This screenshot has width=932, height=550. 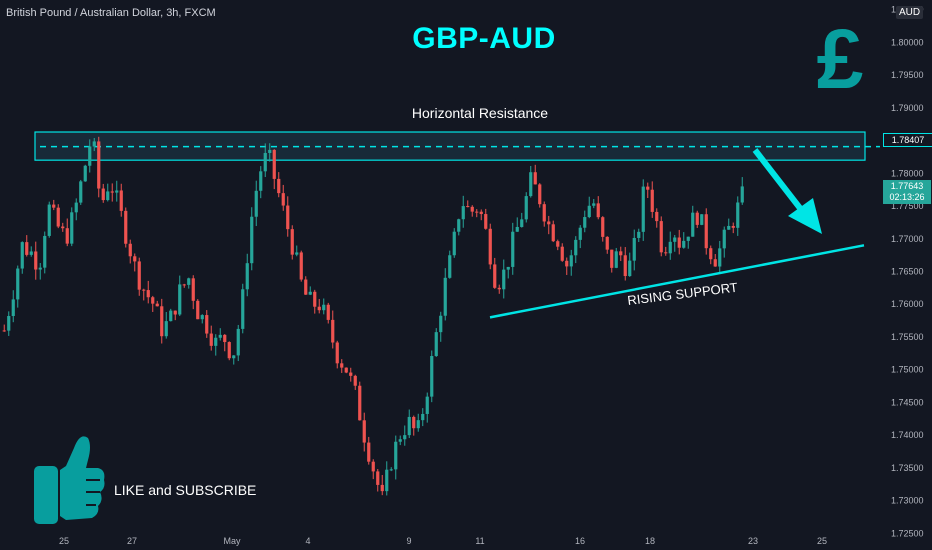 I want to click on y-tick-label: 1.78000, so click(x=907, y=173).